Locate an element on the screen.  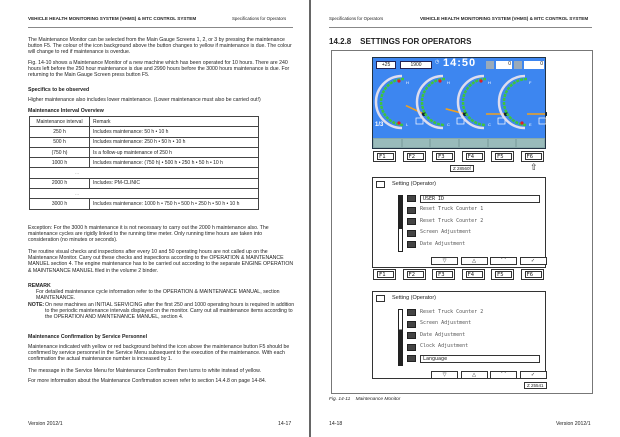
function-key-label: F4 is located at coordinates (474, 156).